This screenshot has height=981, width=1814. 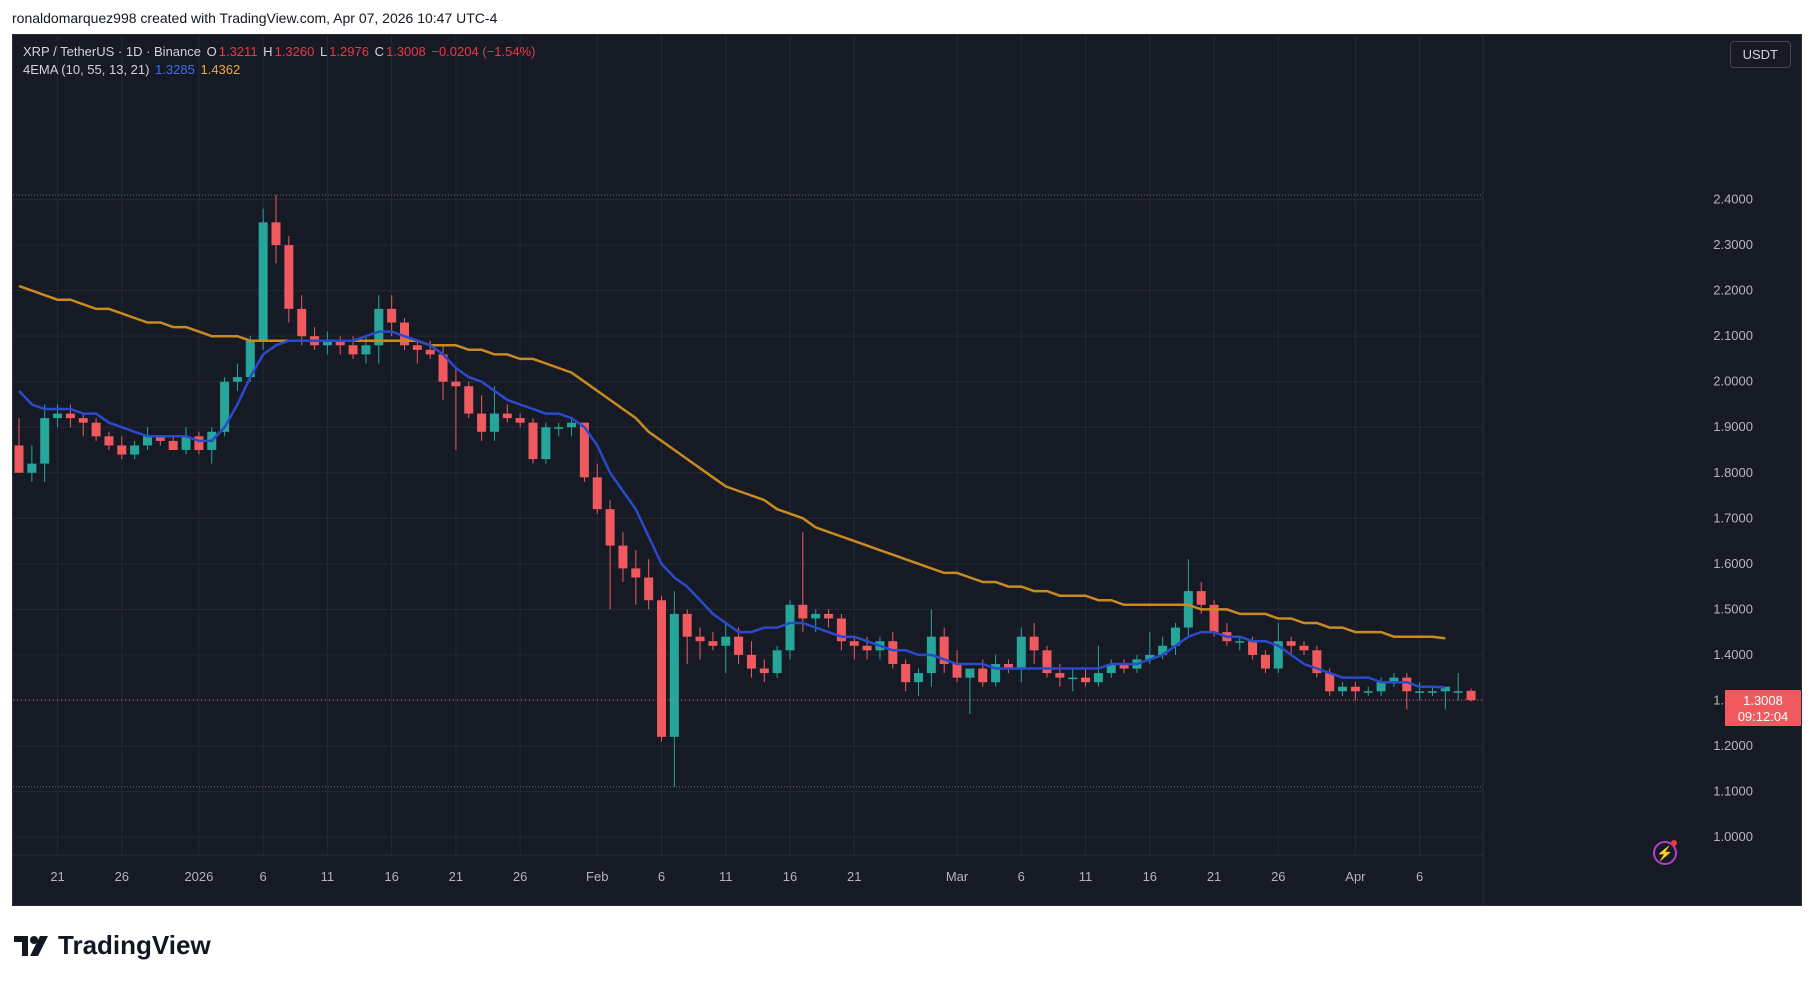 I want to click on ema-slow-value: 1.4362, so click(x=220, y=69).